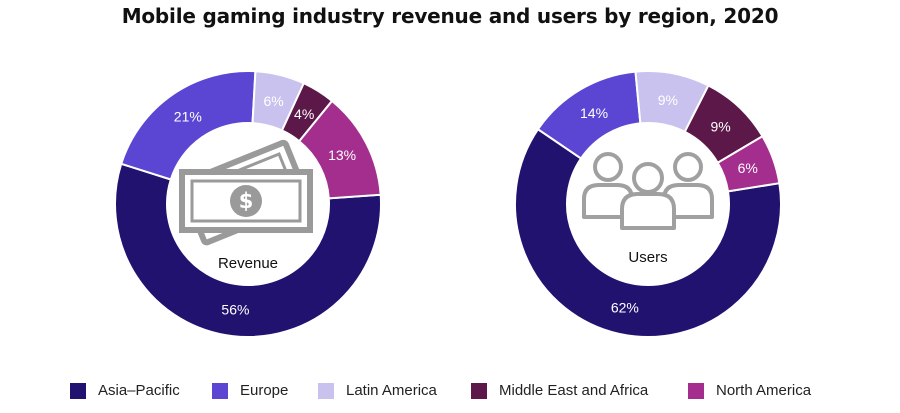 Image resolution: width=900 pixels, height=413 pixels. I want to click on slice-label: 4%, so click(304, 114).